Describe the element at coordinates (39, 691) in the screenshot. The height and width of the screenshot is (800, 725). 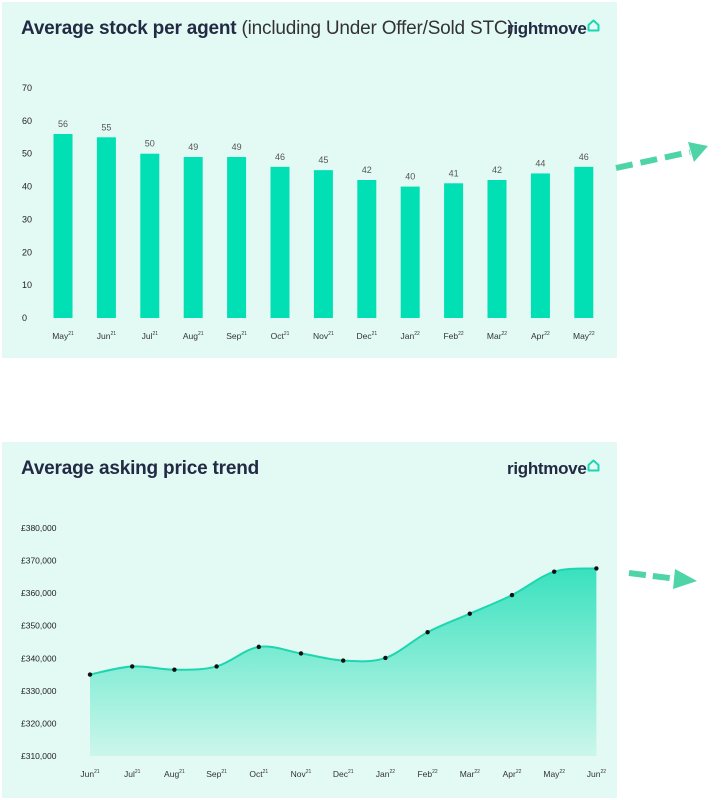
I see `y-tick-label: £330,000` at that location.